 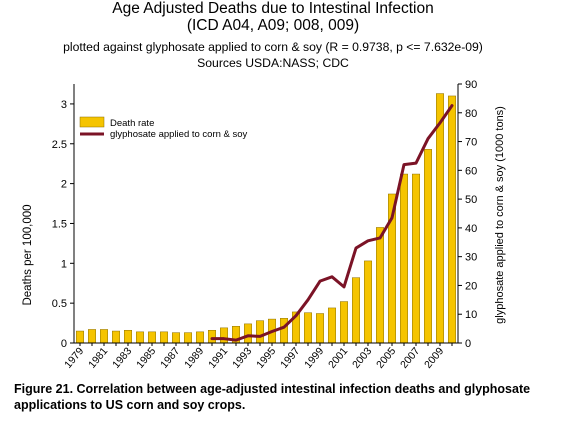 What do you see at coordinates (416, 258) in the screenshot?
I see `bar-2007` at bounding box center [416, 258].